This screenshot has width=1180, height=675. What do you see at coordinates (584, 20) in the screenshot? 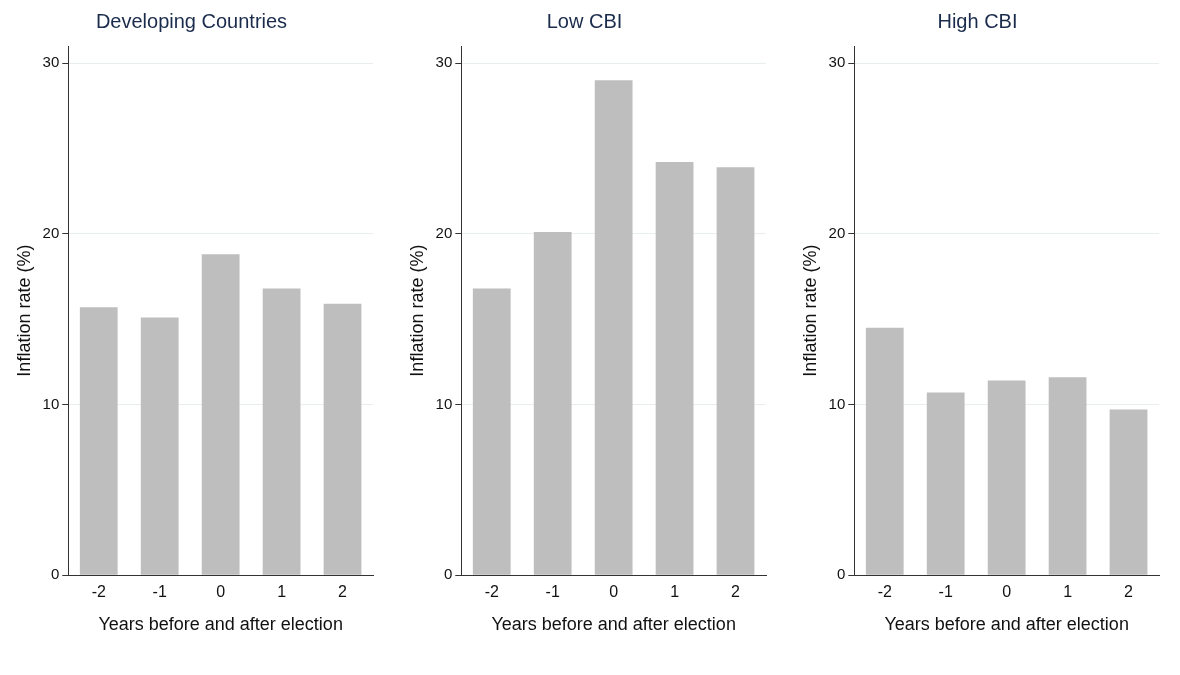
I see `chart-title: Low CBI` at bounding box center [584, 20].